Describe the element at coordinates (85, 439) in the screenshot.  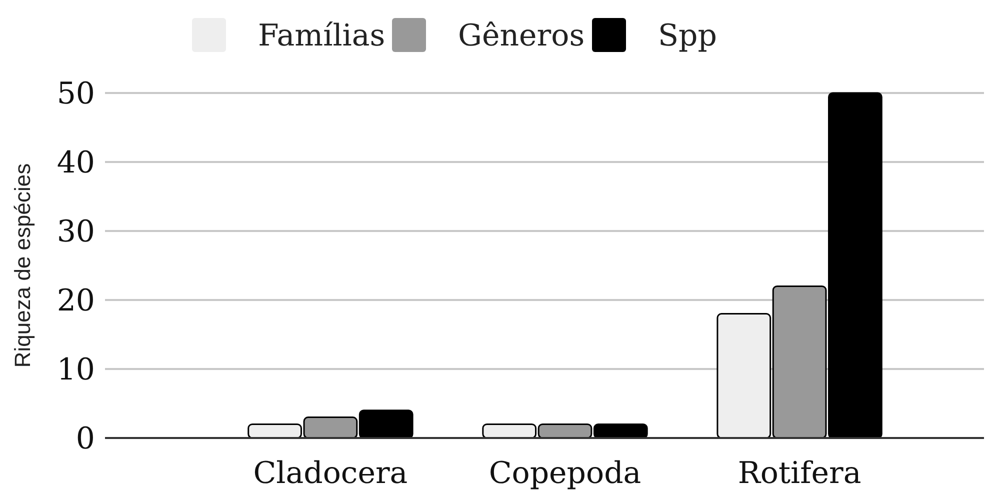
I see `y-tick-label: 0` at that location.